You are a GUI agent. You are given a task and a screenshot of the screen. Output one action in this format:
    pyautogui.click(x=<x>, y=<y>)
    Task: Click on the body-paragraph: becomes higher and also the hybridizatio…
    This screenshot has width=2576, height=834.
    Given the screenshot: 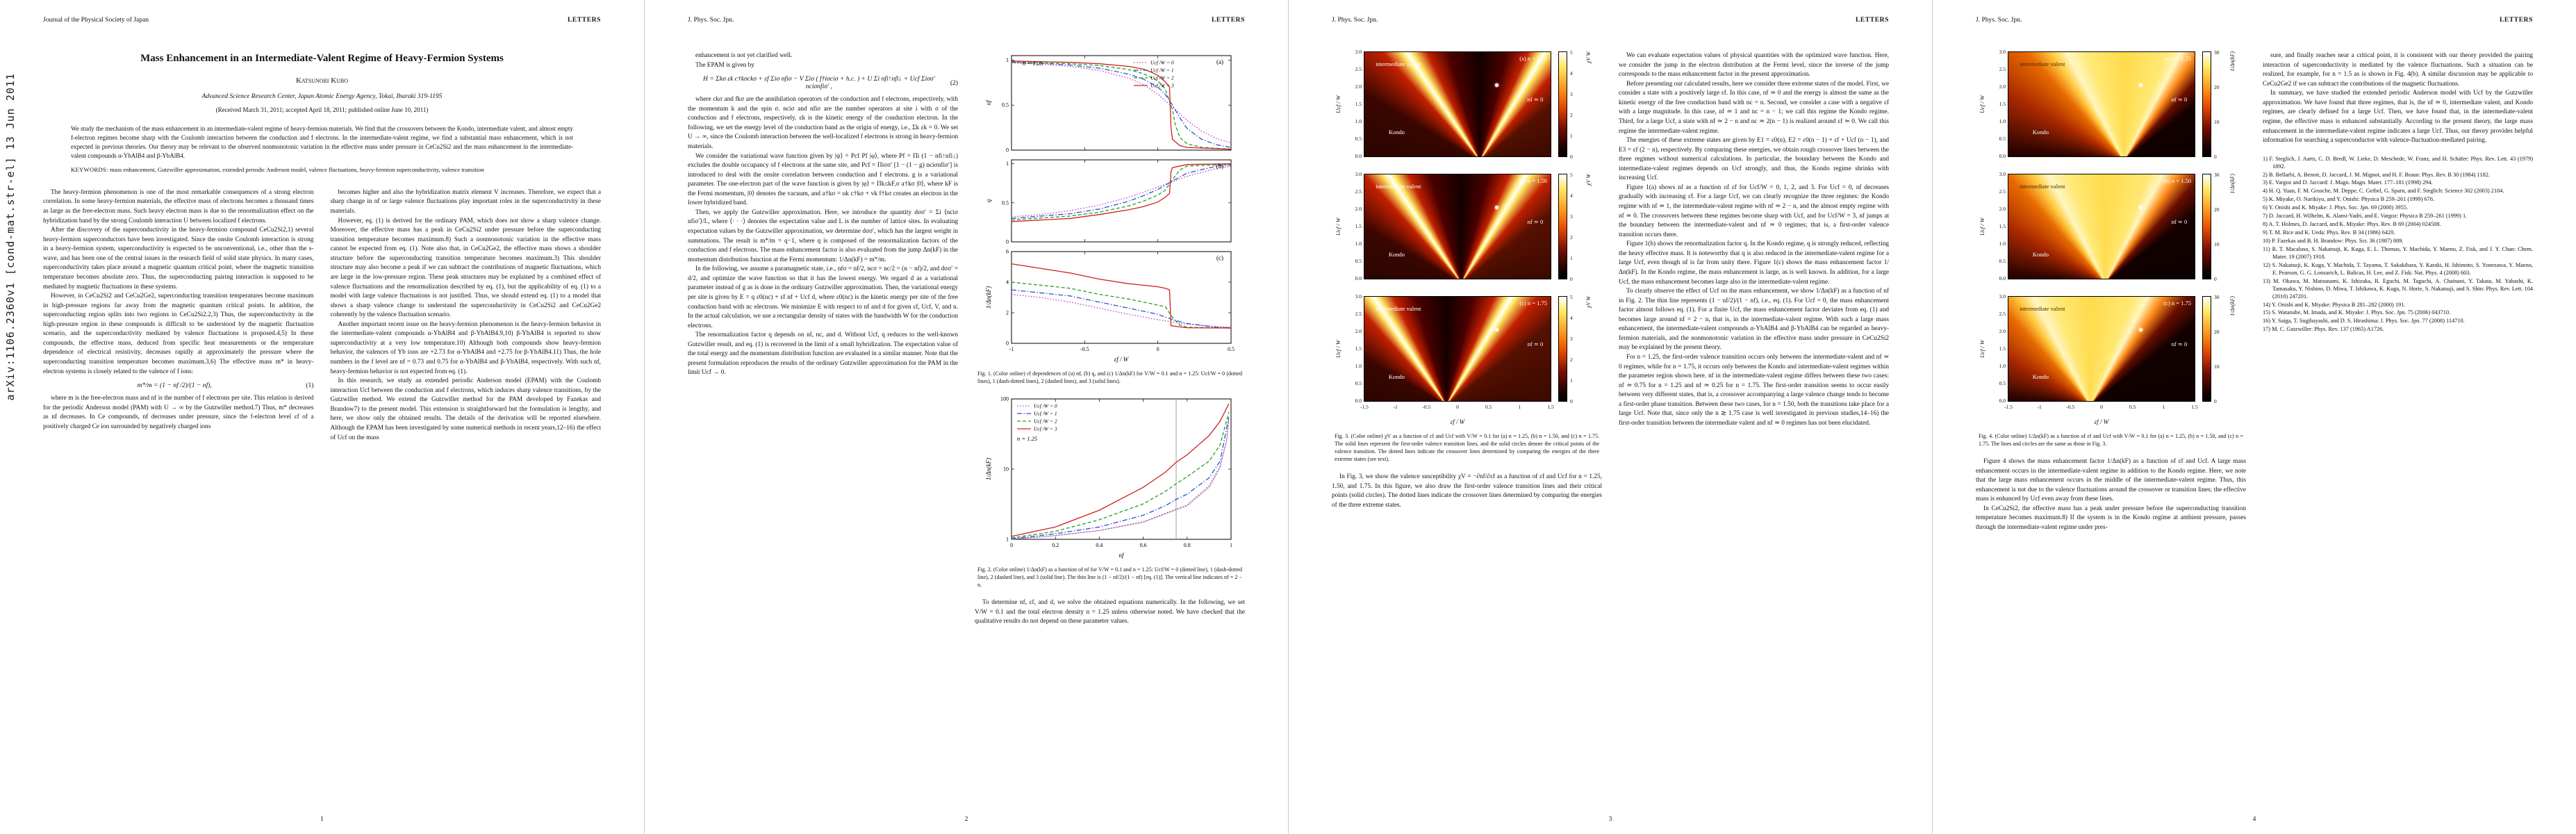 What is the action you would take?
    pyautogui.click(x=466, y=201)
    